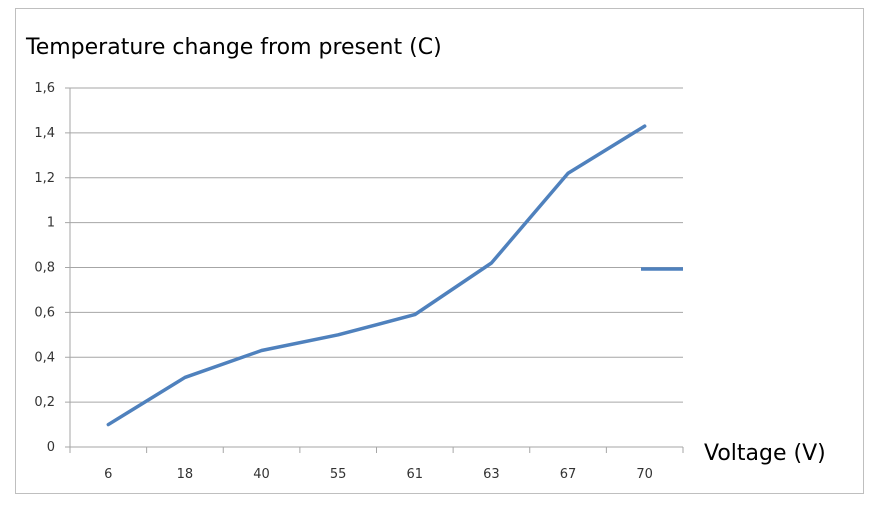 This screenshot has width=875, height=505. I want to click on x-tick-label: 40, so click(261, 474).